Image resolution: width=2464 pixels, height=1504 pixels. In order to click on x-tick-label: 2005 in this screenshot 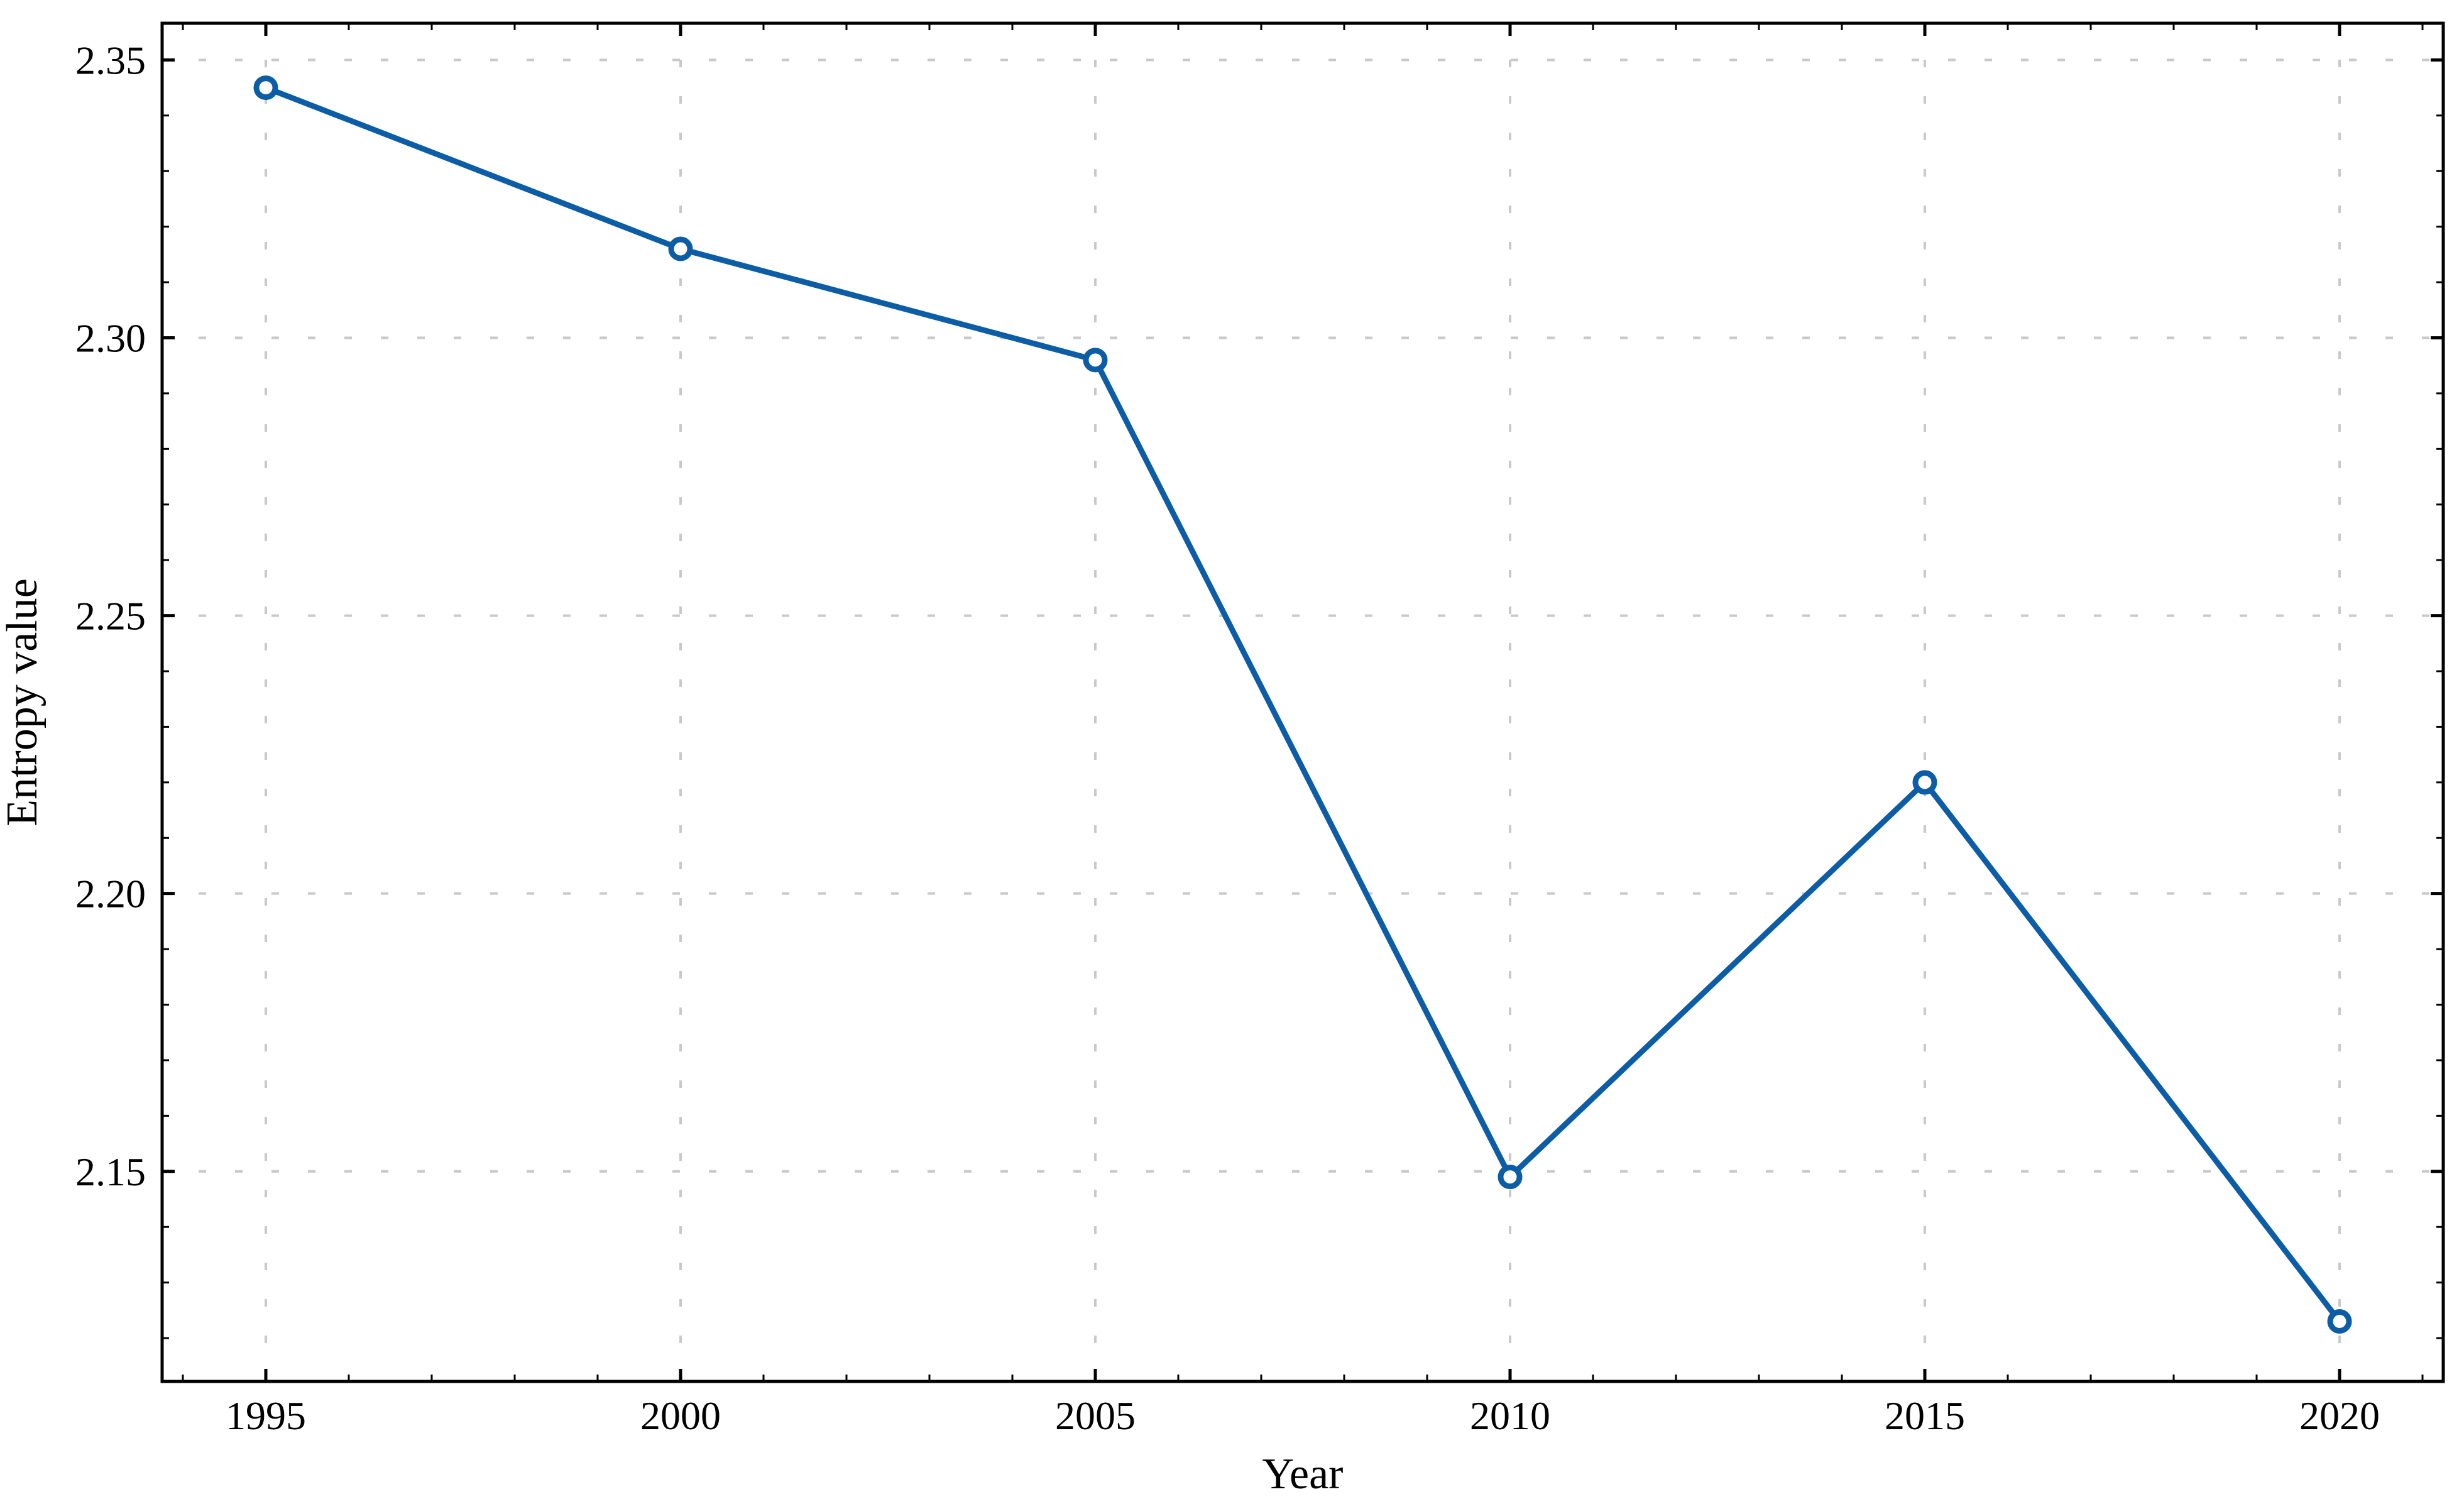, I will do `click(1095, 1415)`.